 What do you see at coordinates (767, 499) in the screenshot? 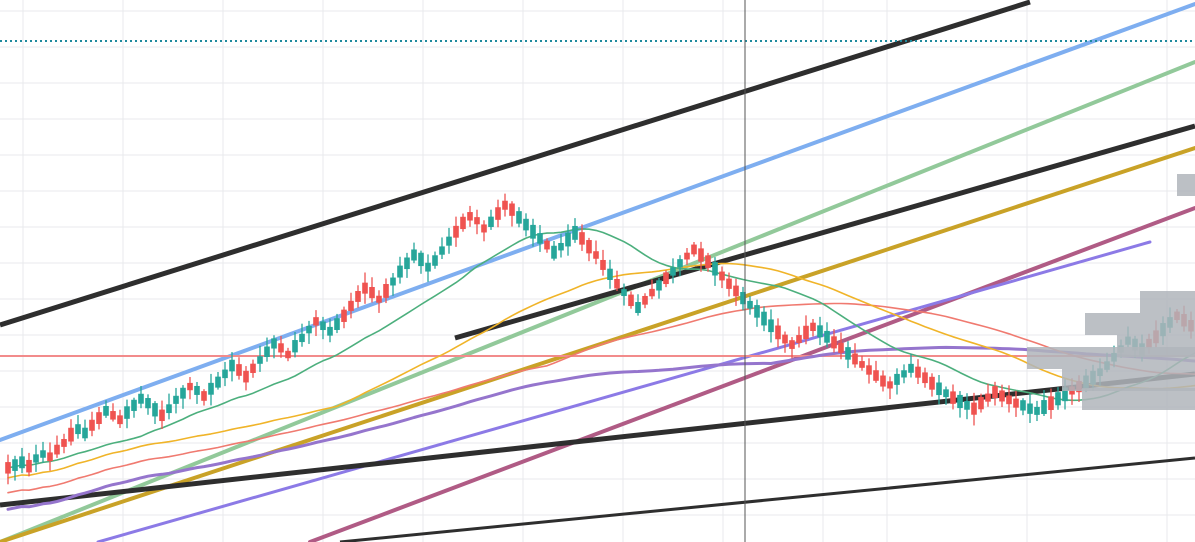
I see `trendline-bottom-black` at bounding box center [767, 499].